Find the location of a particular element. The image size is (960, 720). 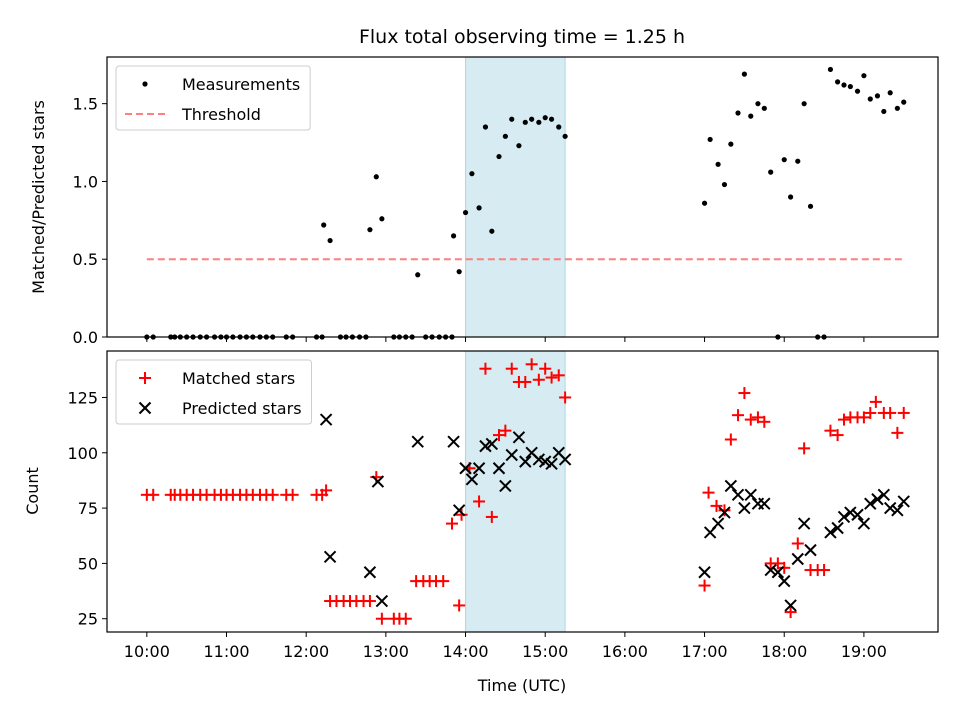

observing-span is located at coordinates (515, 197).